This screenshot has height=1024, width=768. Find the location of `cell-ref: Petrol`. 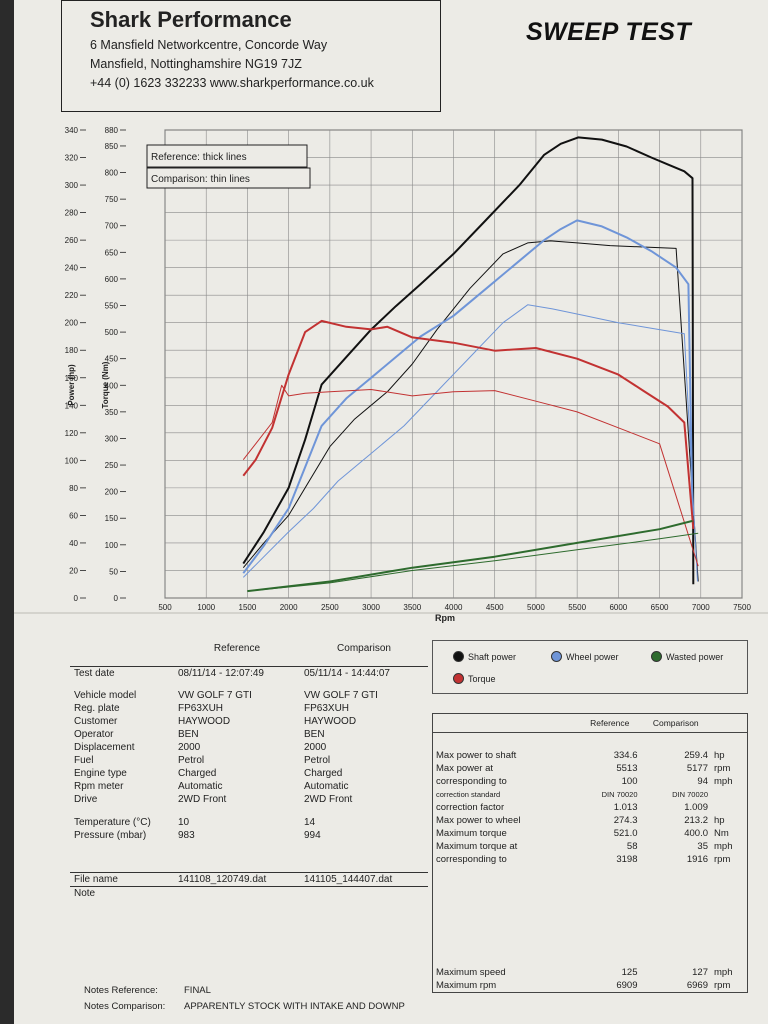

cell-ref: Petrol is located at coordinates (191, 760).